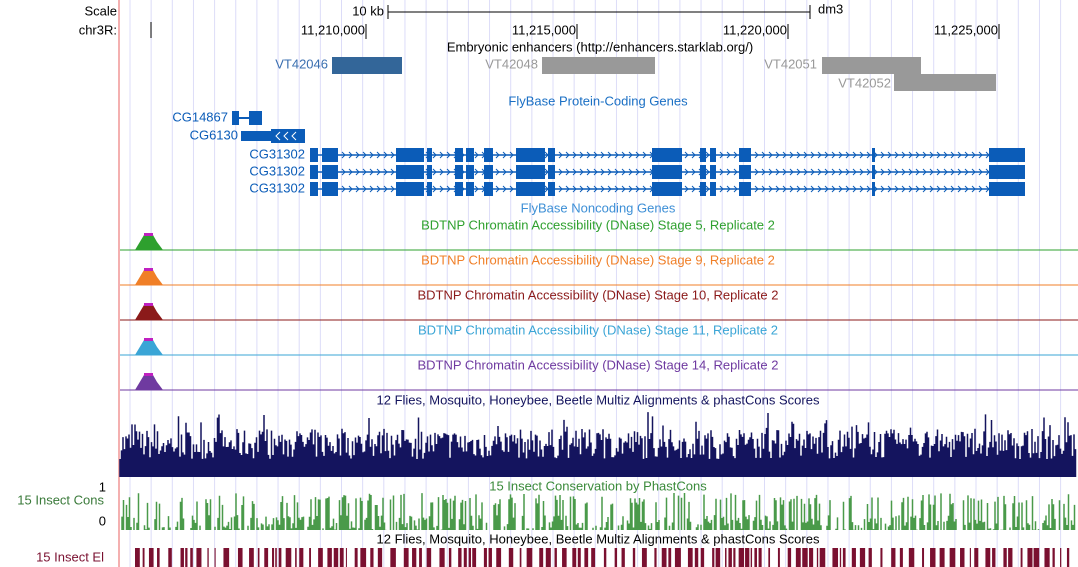  Describe the element at coordinates (60, 499) in the screenshot. I see `left-label: 15 Insect Cons` at that location.